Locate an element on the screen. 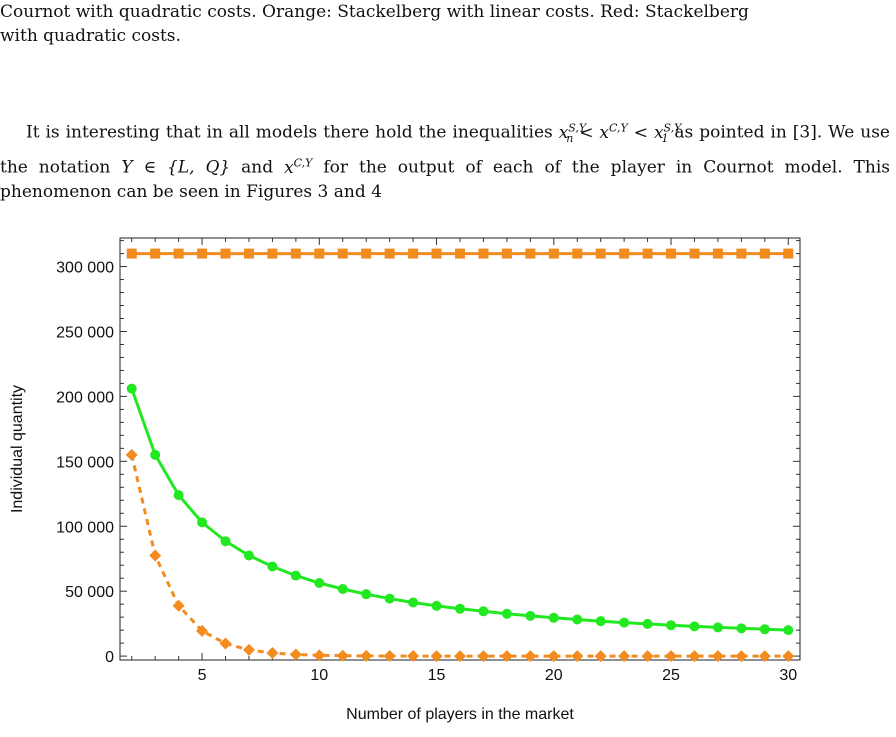  x-axis-label: Number of players in the market is located at coordinates (460, 714).